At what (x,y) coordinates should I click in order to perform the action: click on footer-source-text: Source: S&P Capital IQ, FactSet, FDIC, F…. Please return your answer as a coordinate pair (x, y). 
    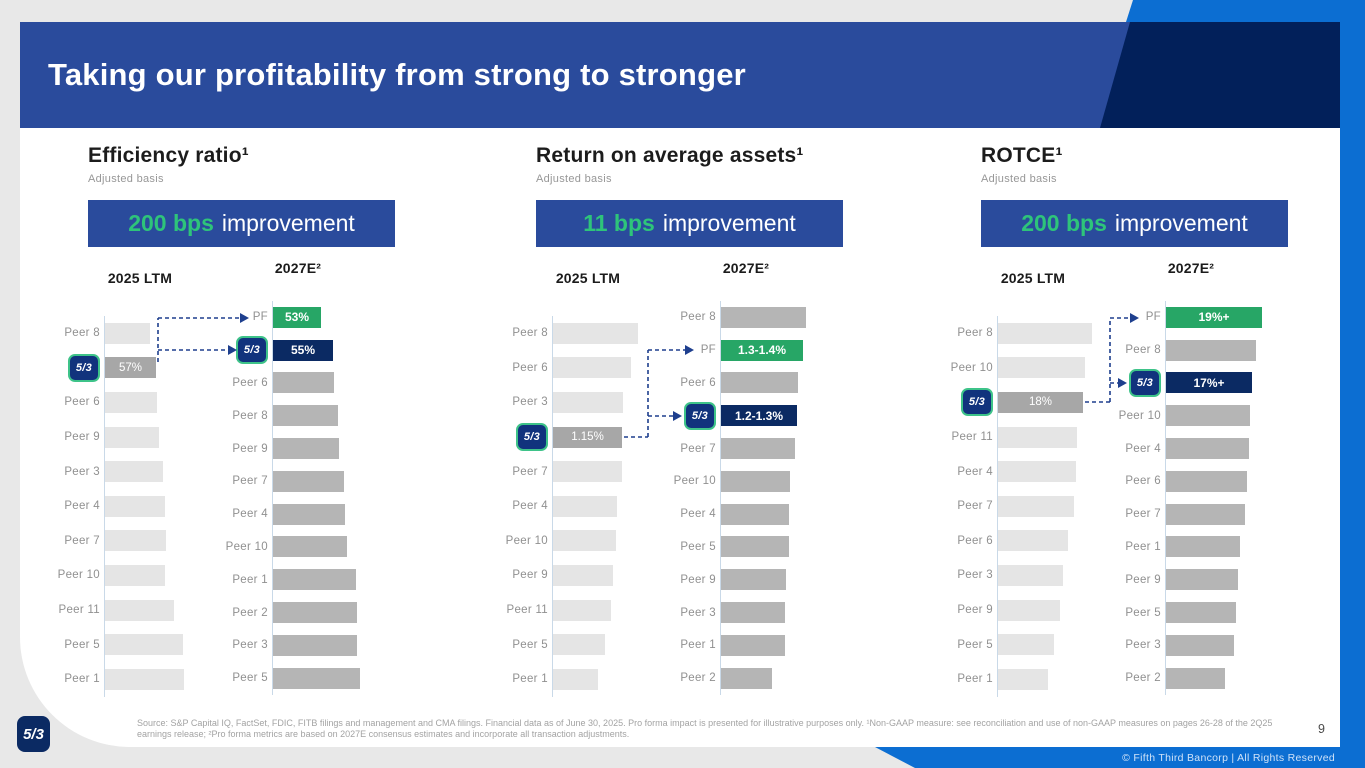
    Looking at the image, I should click on (705, 728).